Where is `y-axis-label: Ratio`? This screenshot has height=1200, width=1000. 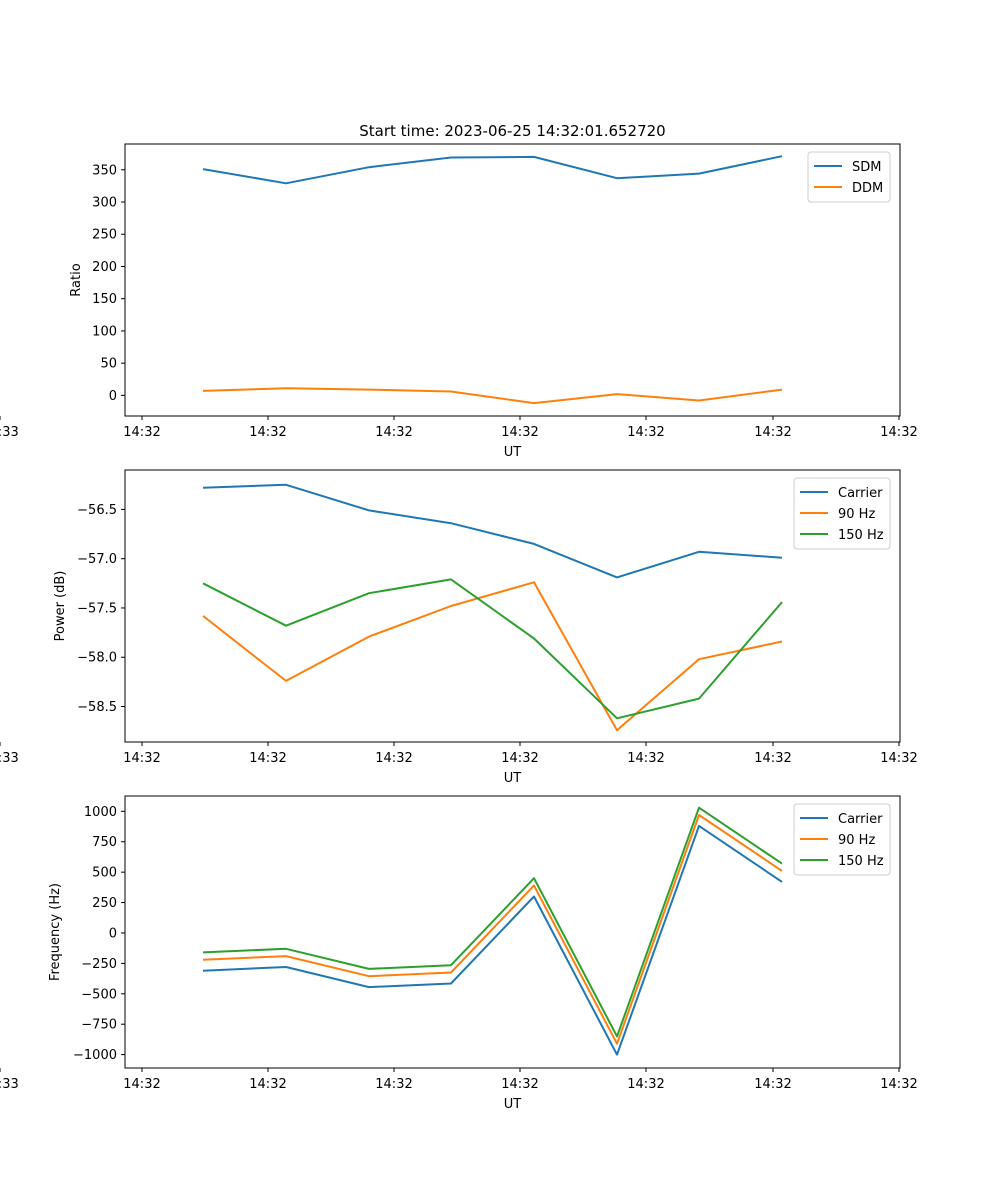 y-axis-label: Ratio is located at coordinates (76, 279).